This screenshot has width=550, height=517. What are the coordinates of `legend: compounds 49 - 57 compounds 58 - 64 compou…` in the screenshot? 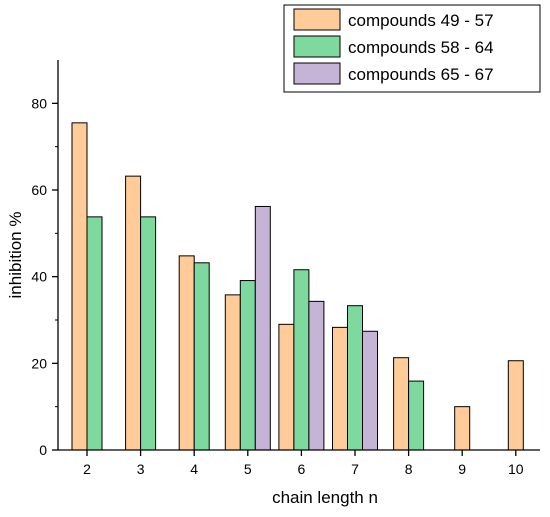 It's located at (412, 48).